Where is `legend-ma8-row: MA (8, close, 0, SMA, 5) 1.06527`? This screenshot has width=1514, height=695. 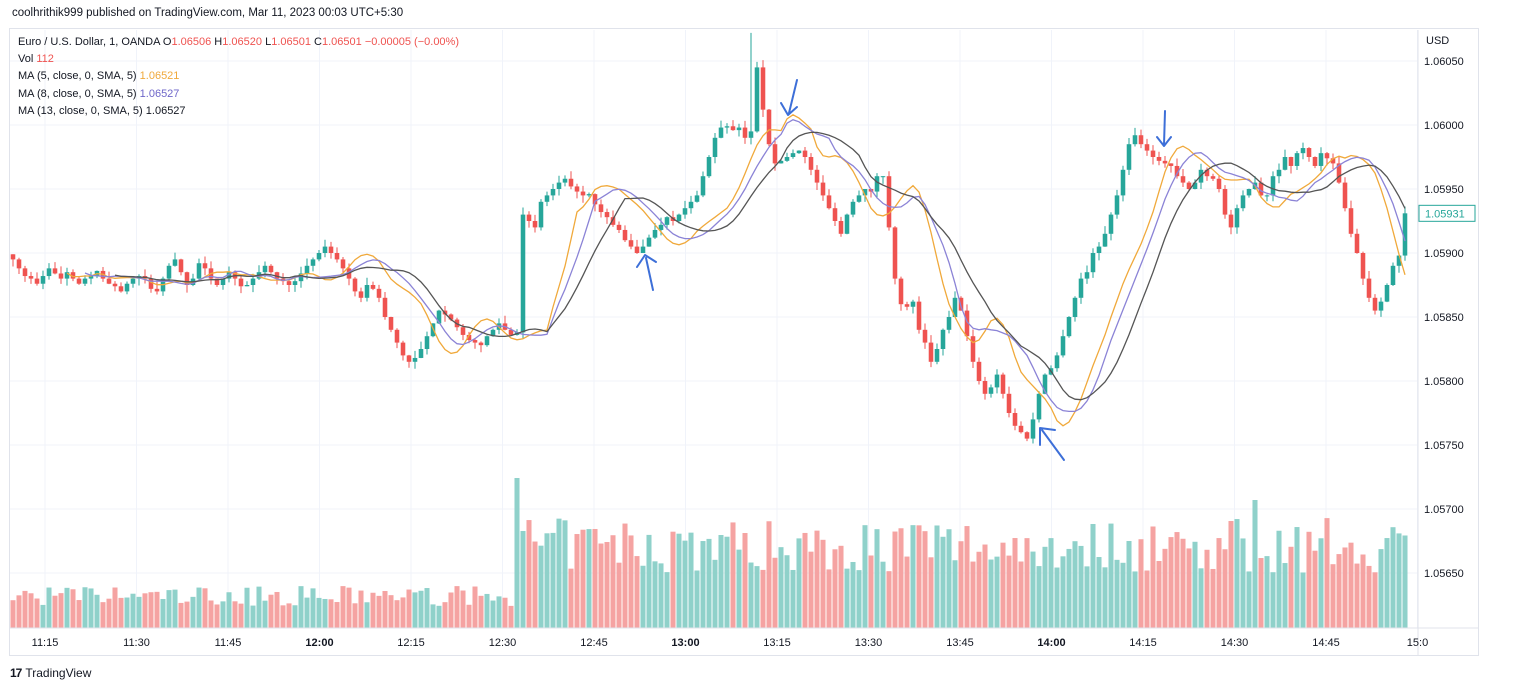
legend-ma8-row: MA (8, close, 0, SMA, 5) 1.06527 is located at coordinates (238, 94).